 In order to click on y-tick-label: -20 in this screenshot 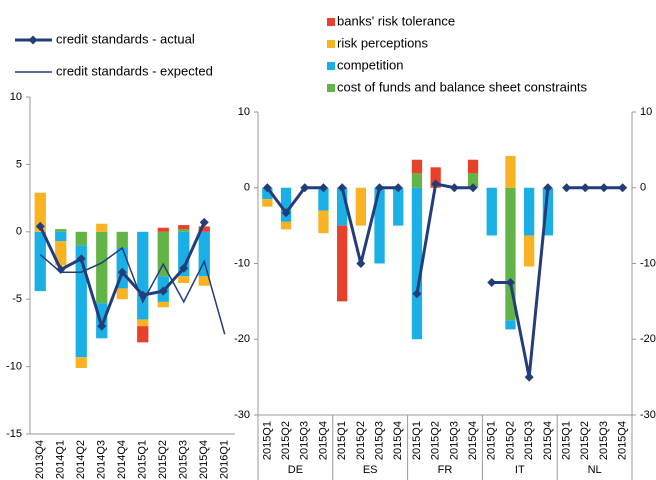, I will do `click(242, 339)`.